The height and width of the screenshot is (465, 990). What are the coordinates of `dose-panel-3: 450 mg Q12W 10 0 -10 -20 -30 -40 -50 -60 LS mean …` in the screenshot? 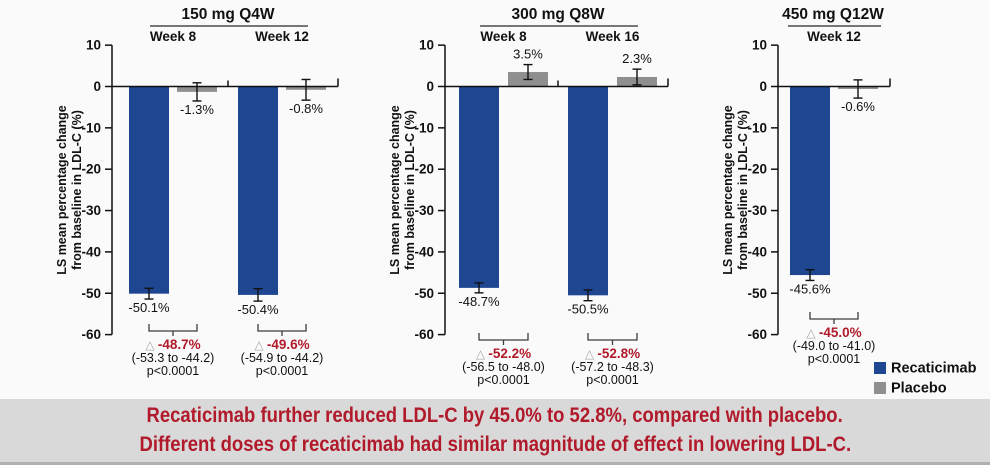 It's located at (806, 186).